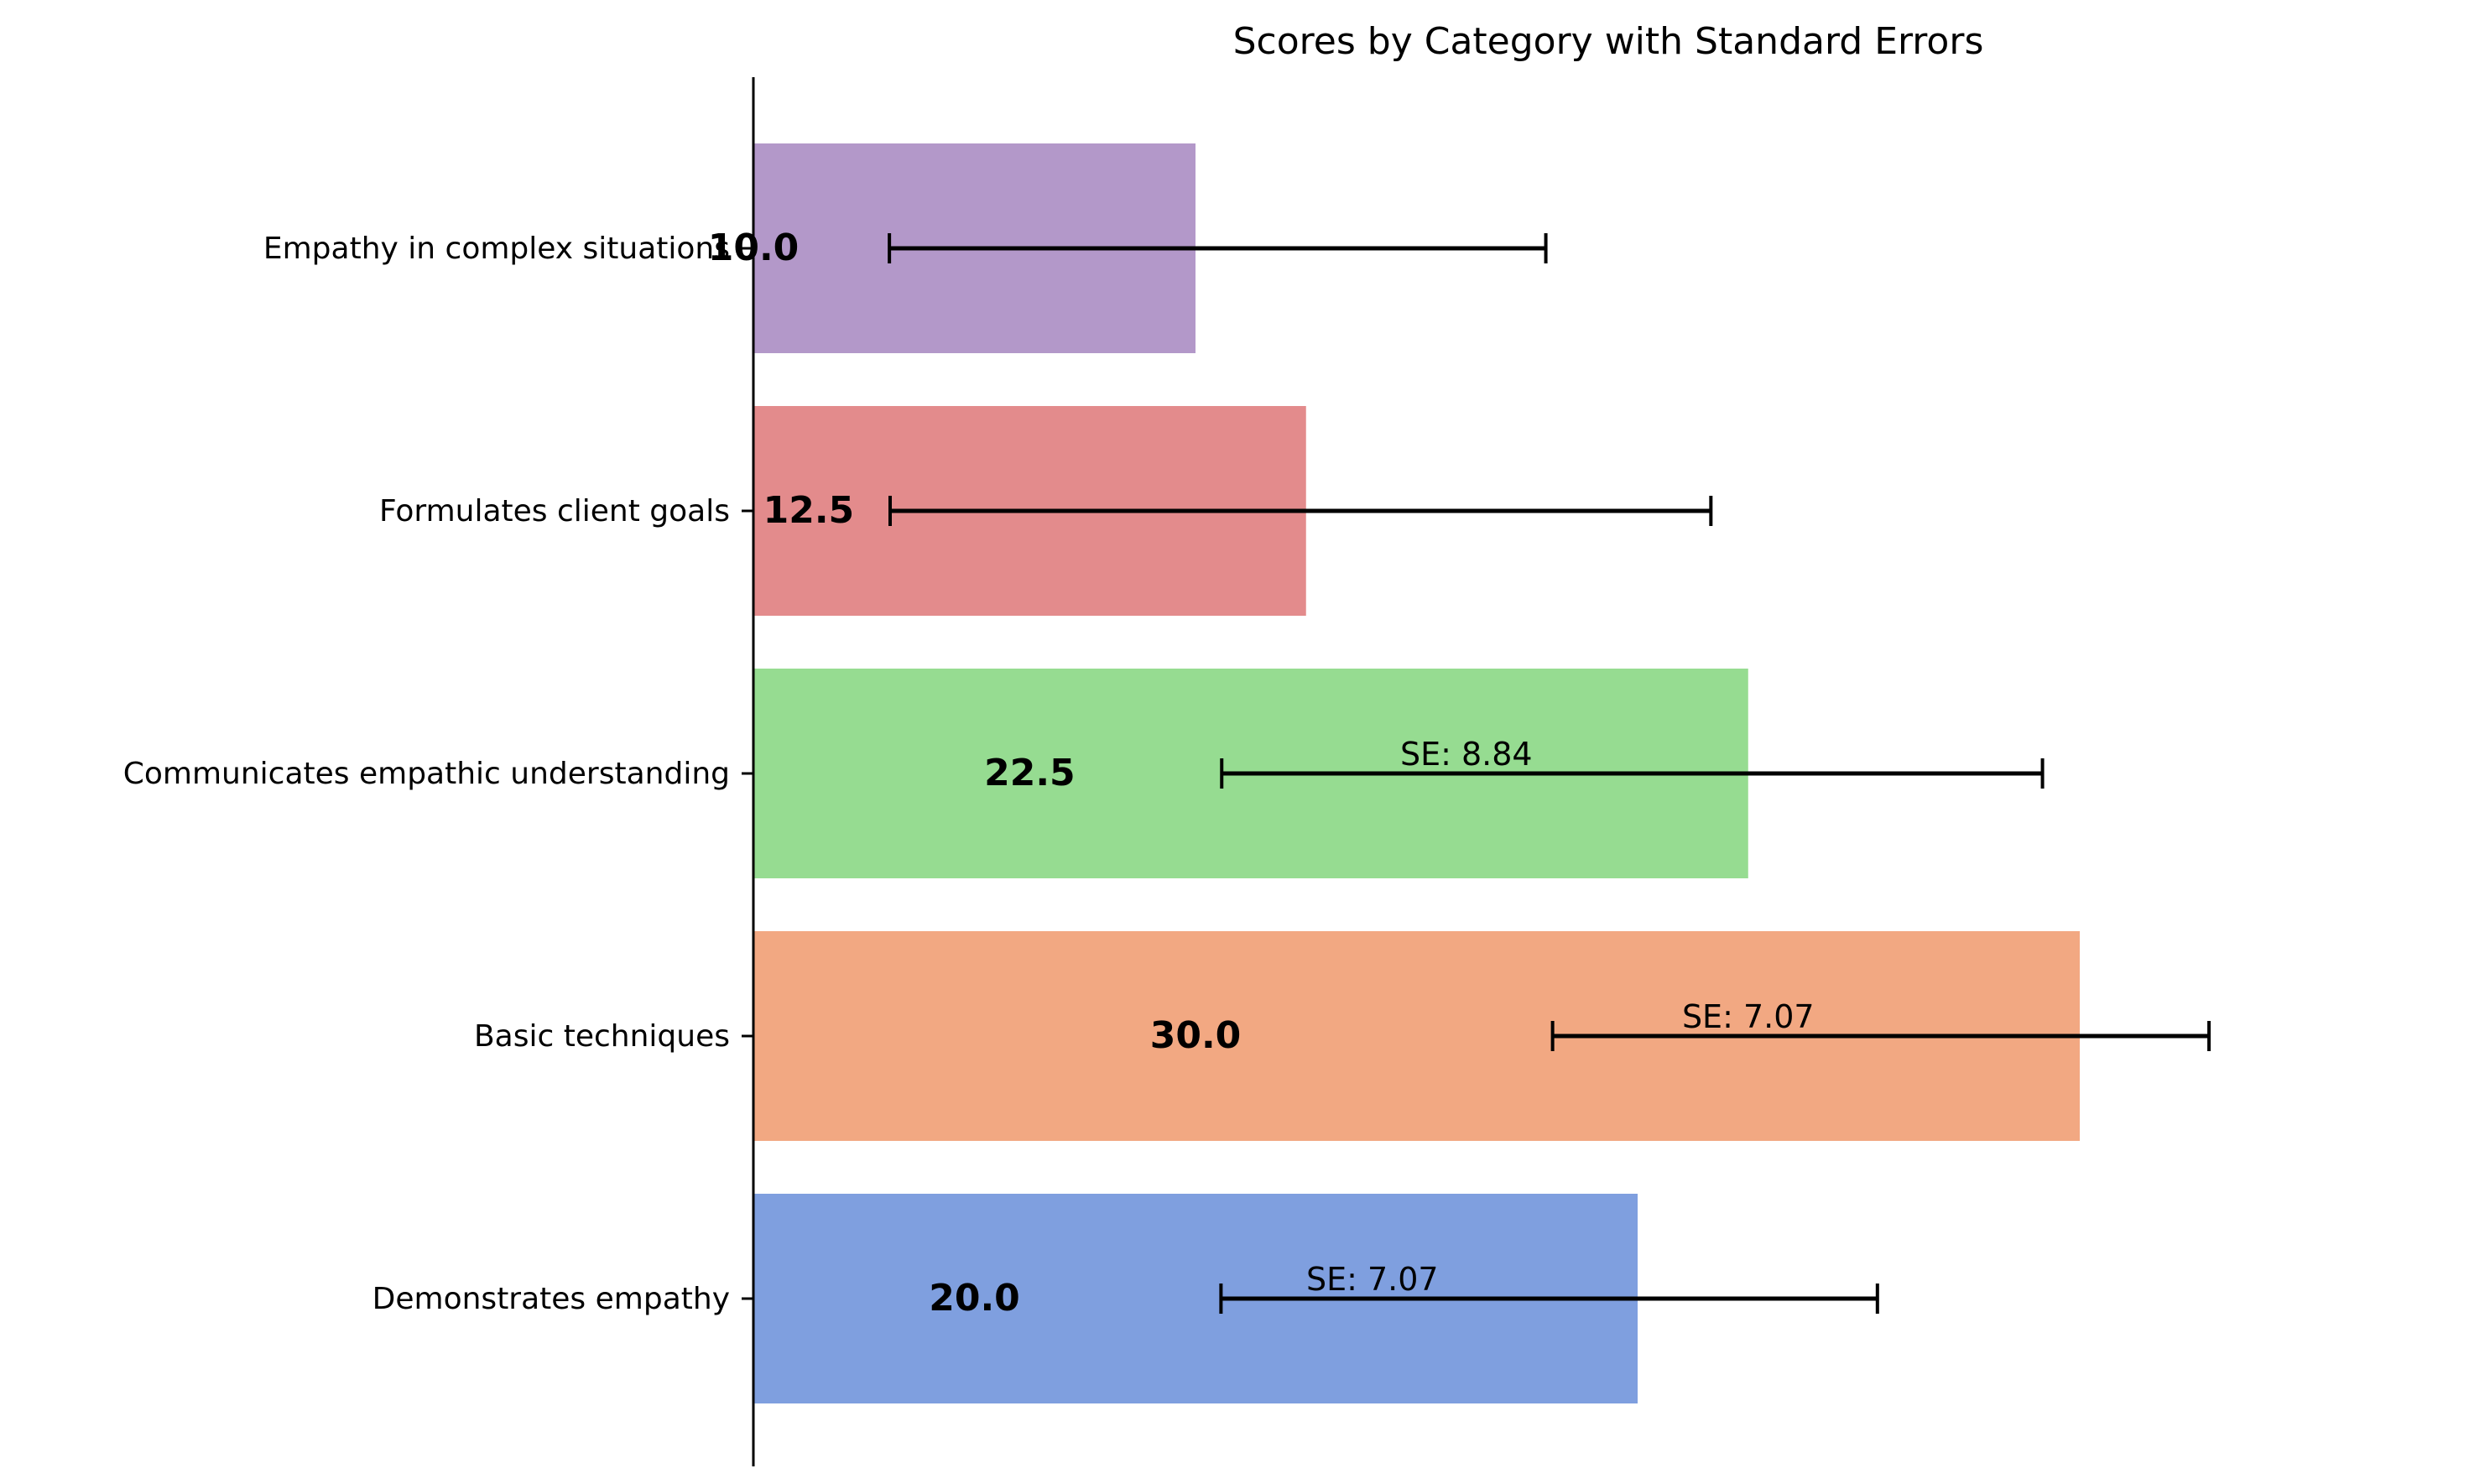  I want to click on y-tick-label-demonstrates-empathy: Demonstrates empathy, so click(551, 1299).